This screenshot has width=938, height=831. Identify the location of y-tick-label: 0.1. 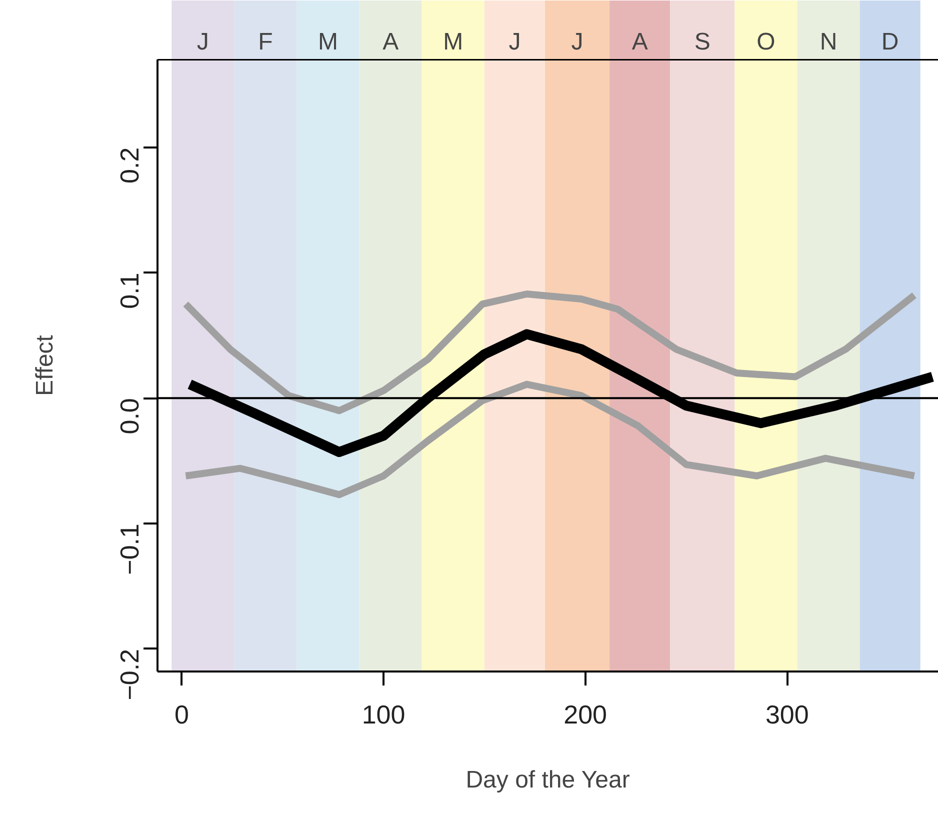
(129, 290).